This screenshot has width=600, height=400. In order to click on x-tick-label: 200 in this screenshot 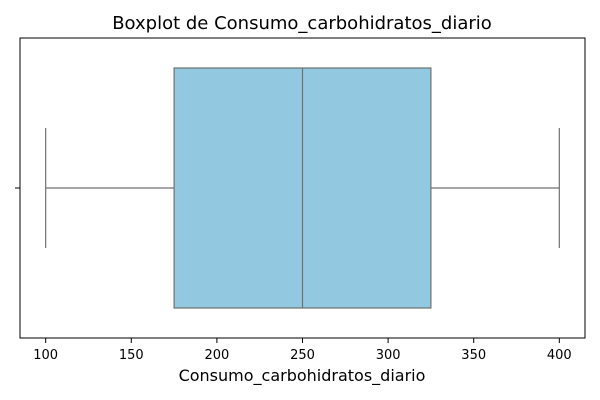, I will do `click(216, 355)`.